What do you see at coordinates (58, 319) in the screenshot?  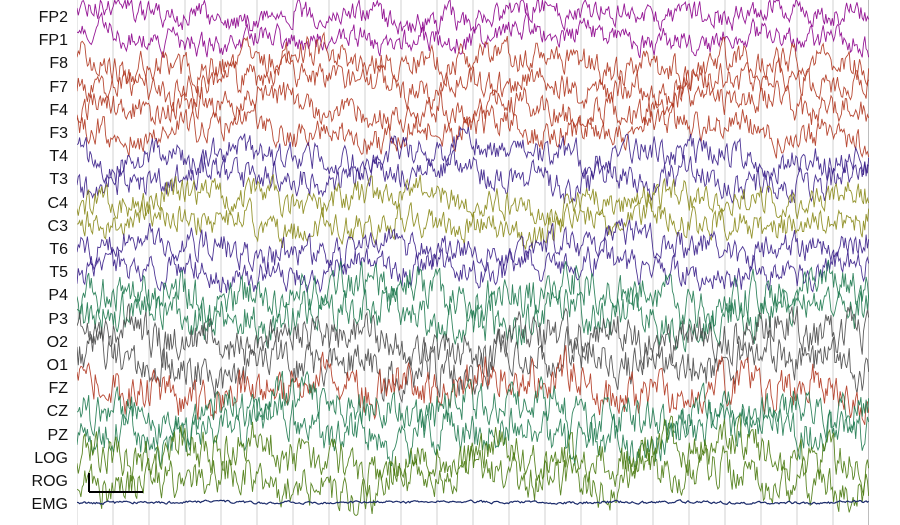 I see `channel-label-p3: P3` at bounding box center [58, 319].